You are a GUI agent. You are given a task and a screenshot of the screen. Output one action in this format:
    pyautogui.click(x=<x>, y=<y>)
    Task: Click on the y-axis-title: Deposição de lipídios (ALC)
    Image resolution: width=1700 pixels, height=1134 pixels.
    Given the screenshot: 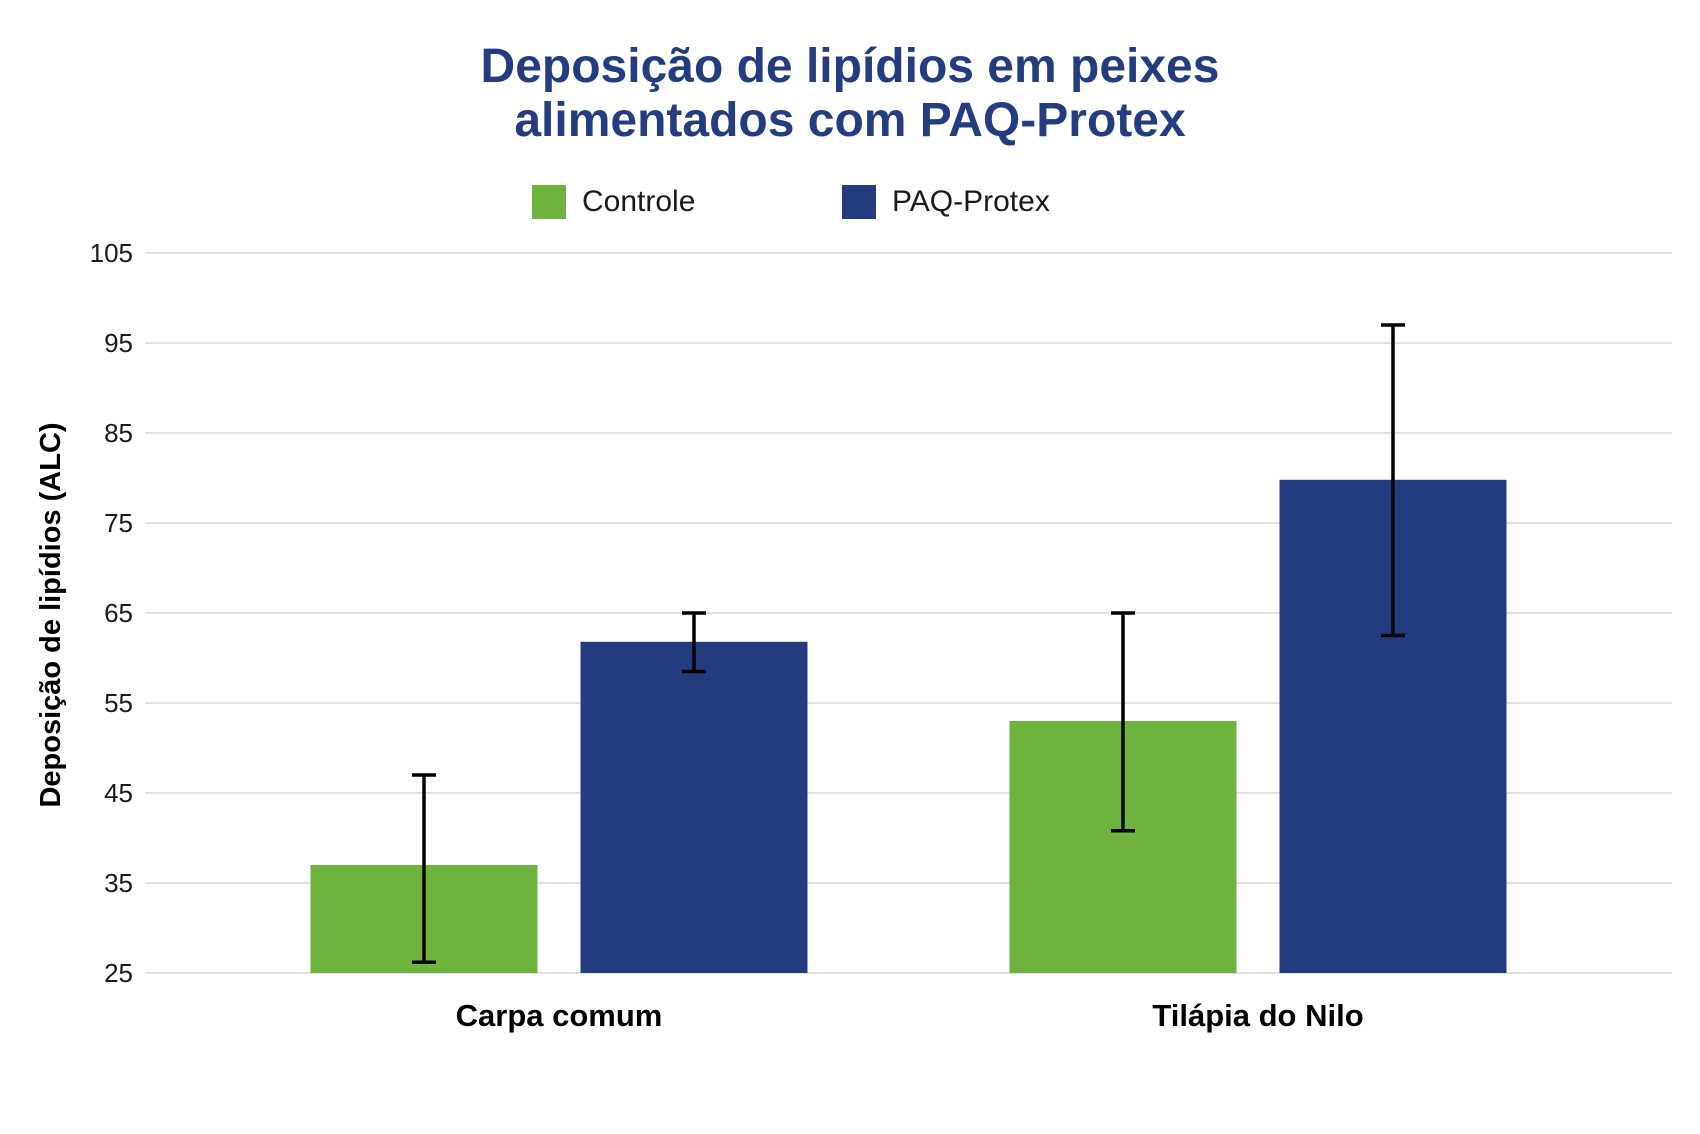 What is the action you would take?
    pyautogui.click(x=51, y=614)
    